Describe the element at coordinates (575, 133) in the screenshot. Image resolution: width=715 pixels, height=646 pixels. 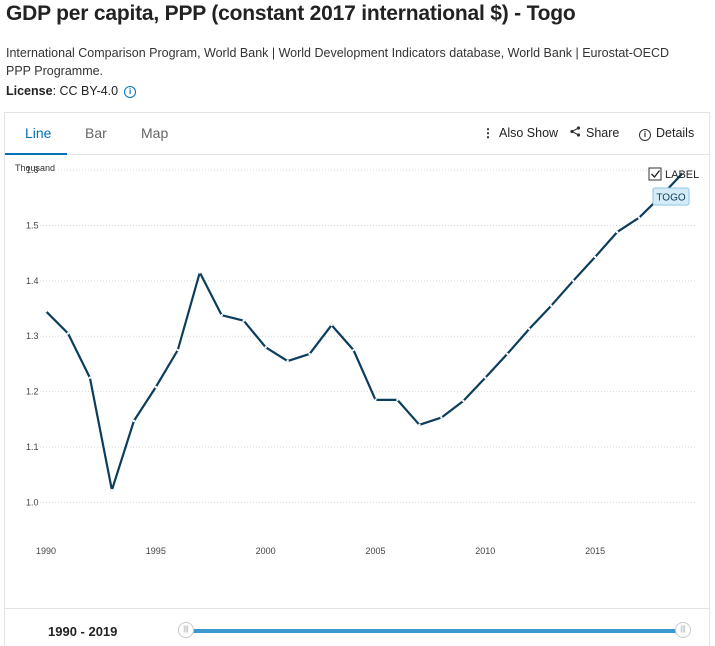
I see `share-icon` at that location.